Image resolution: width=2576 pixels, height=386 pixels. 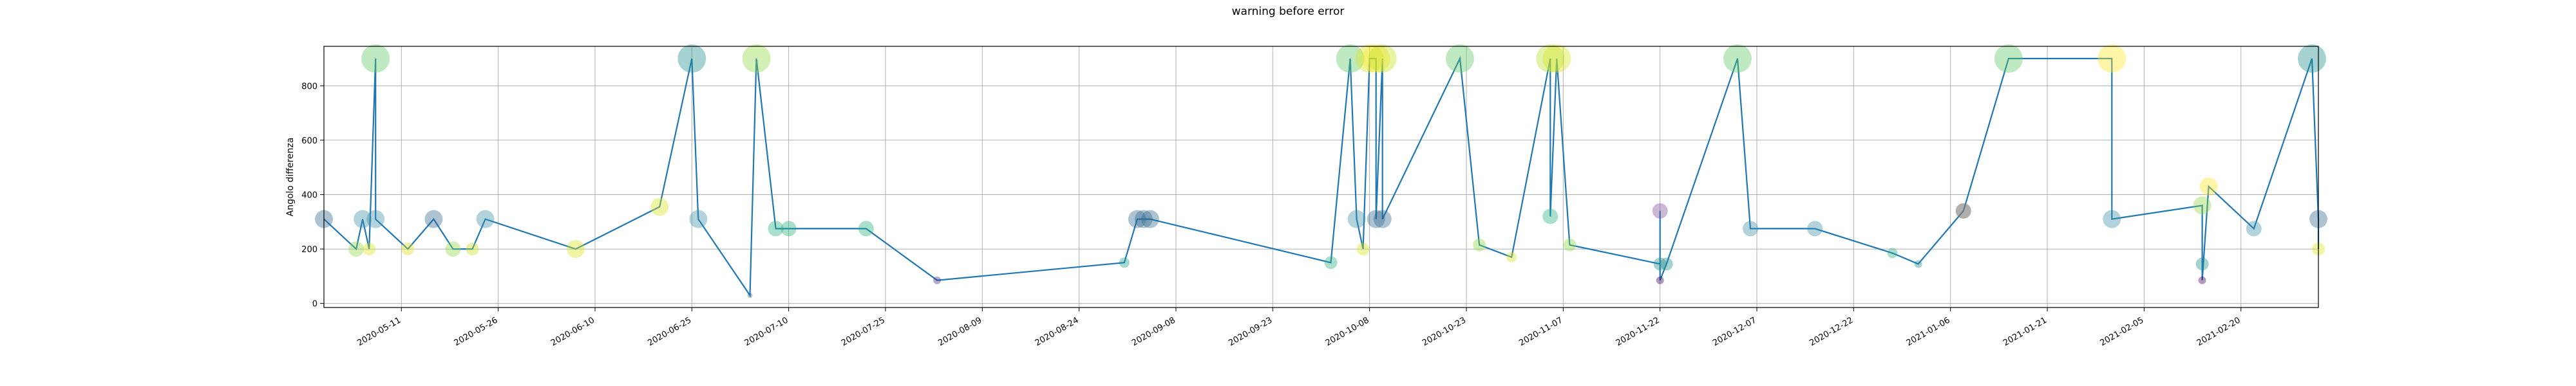 I want to click on x-tick-label: 2021-02-05, so click(x=2121, y=331).